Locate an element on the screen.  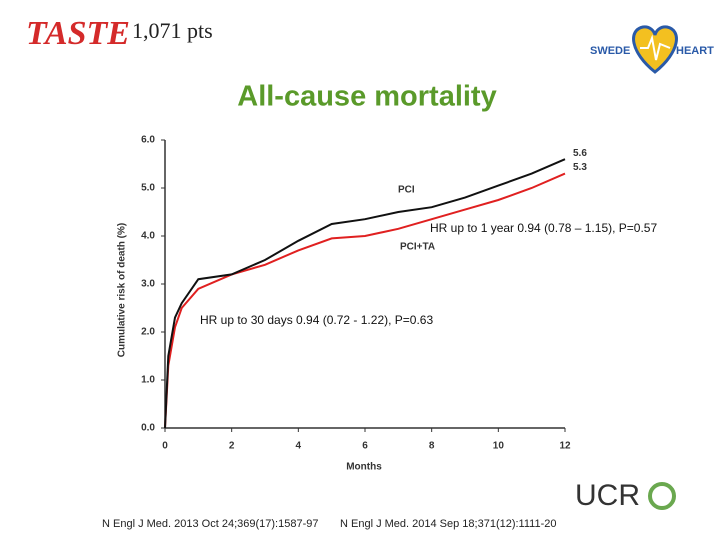
x-tick-label: 4 is located at coordinates (299, 446).